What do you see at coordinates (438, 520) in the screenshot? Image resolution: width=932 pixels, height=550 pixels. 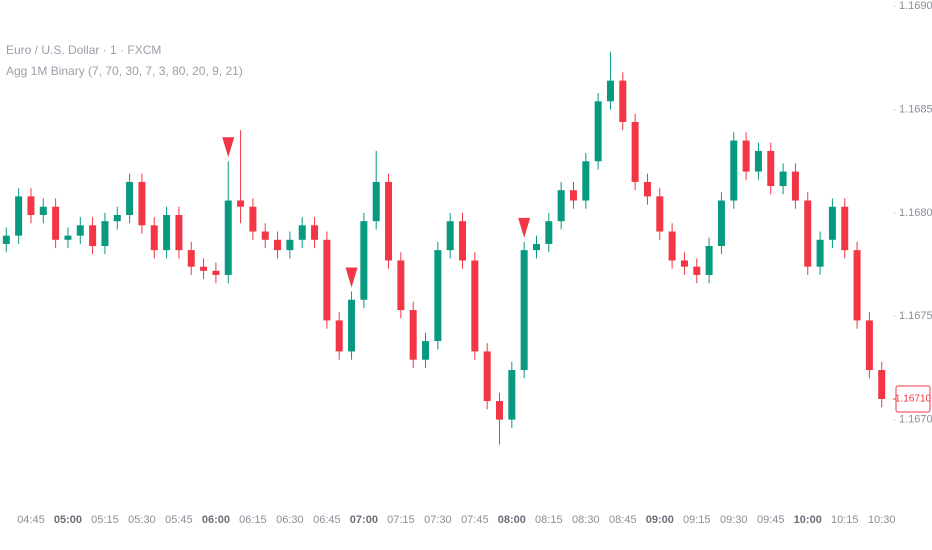 I see `x-tick-label: 07:30` at bounding box center [438, 520].